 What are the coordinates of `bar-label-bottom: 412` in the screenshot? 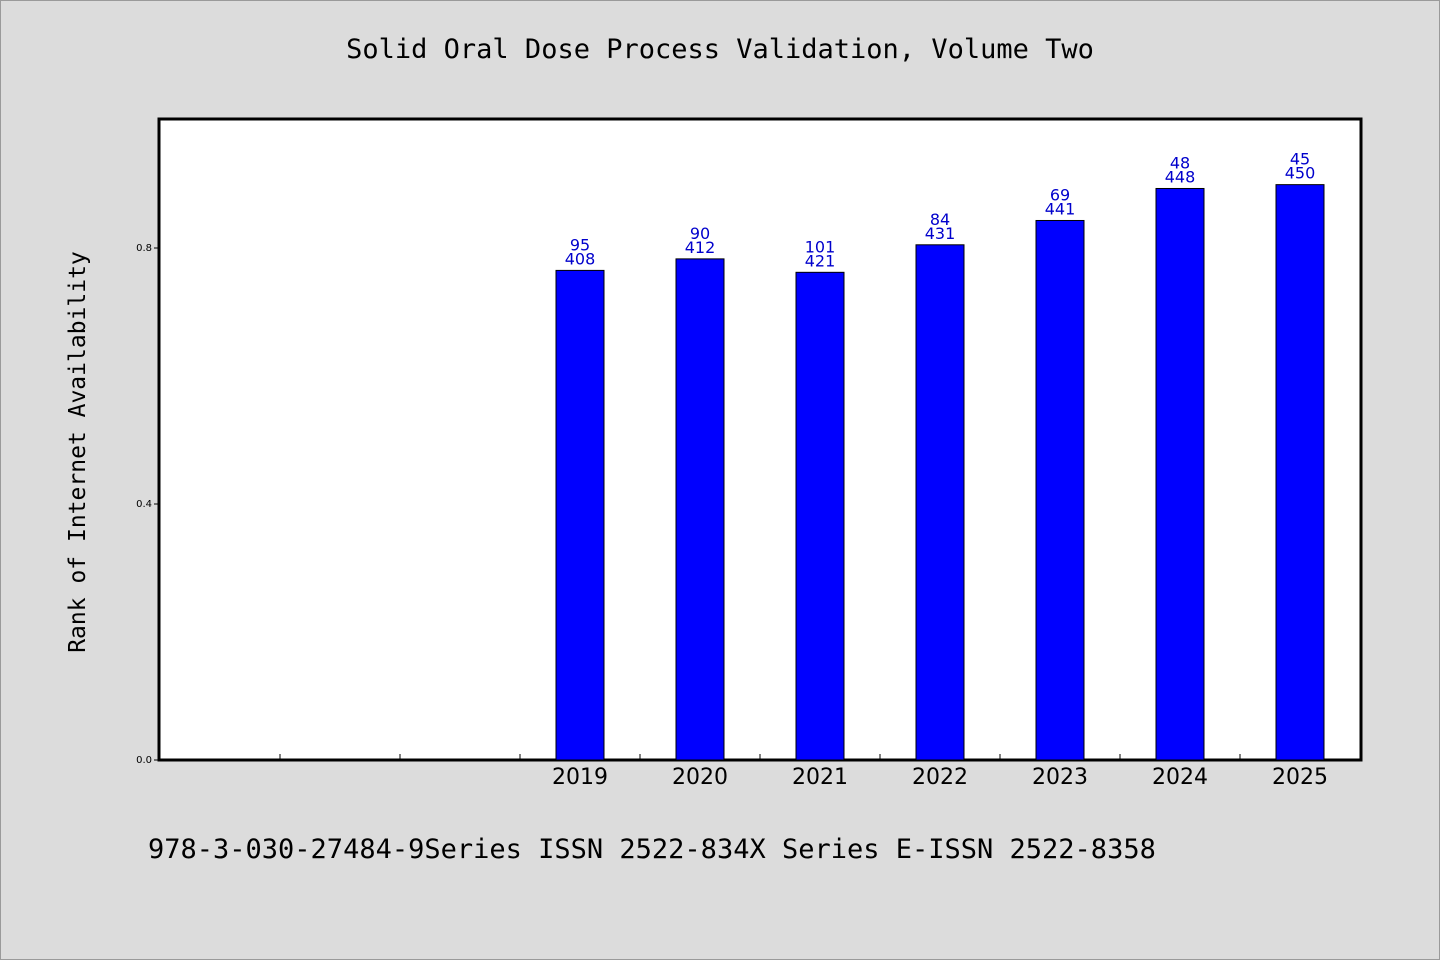 It's located at (700, 247).